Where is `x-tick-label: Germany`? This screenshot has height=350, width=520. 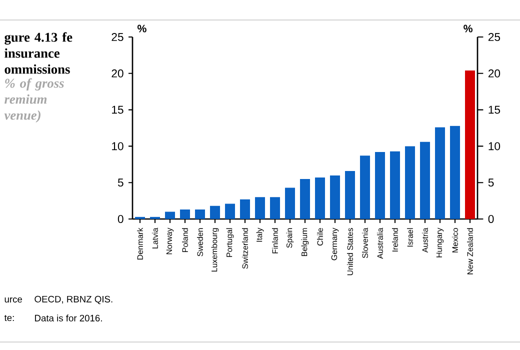
x-tick-label: Germany is located at coordinates (335, 244).